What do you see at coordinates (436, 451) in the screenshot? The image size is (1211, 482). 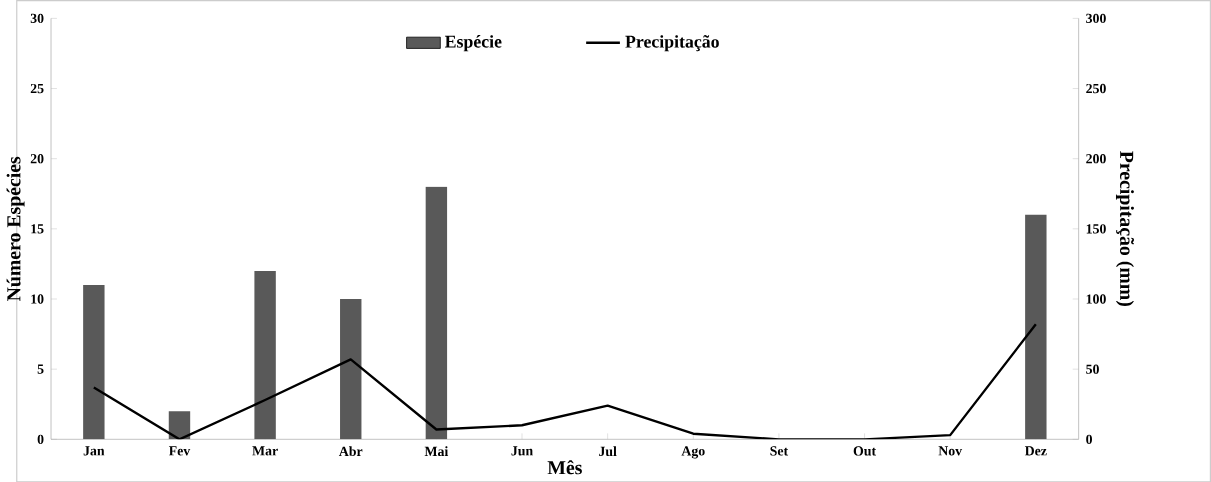 I see `x-tick-label: Mai` at bounding box center [436, 451].